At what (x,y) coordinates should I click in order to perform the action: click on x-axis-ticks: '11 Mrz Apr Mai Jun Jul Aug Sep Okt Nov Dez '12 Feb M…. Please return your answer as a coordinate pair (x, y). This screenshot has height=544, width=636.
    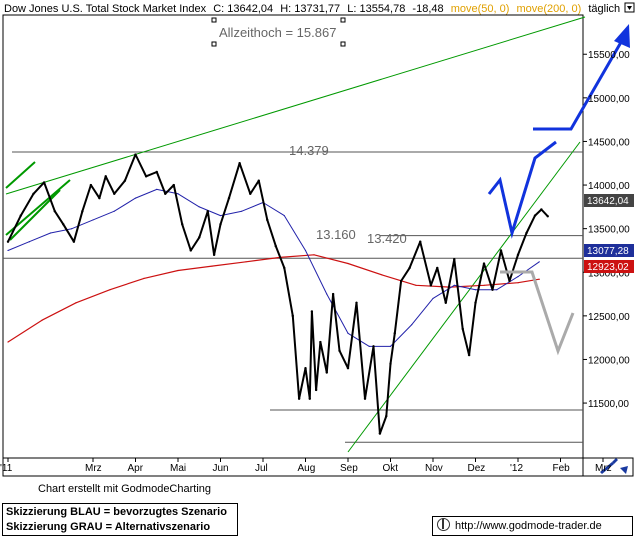
    Looking at the image, I should click on (306, 466).